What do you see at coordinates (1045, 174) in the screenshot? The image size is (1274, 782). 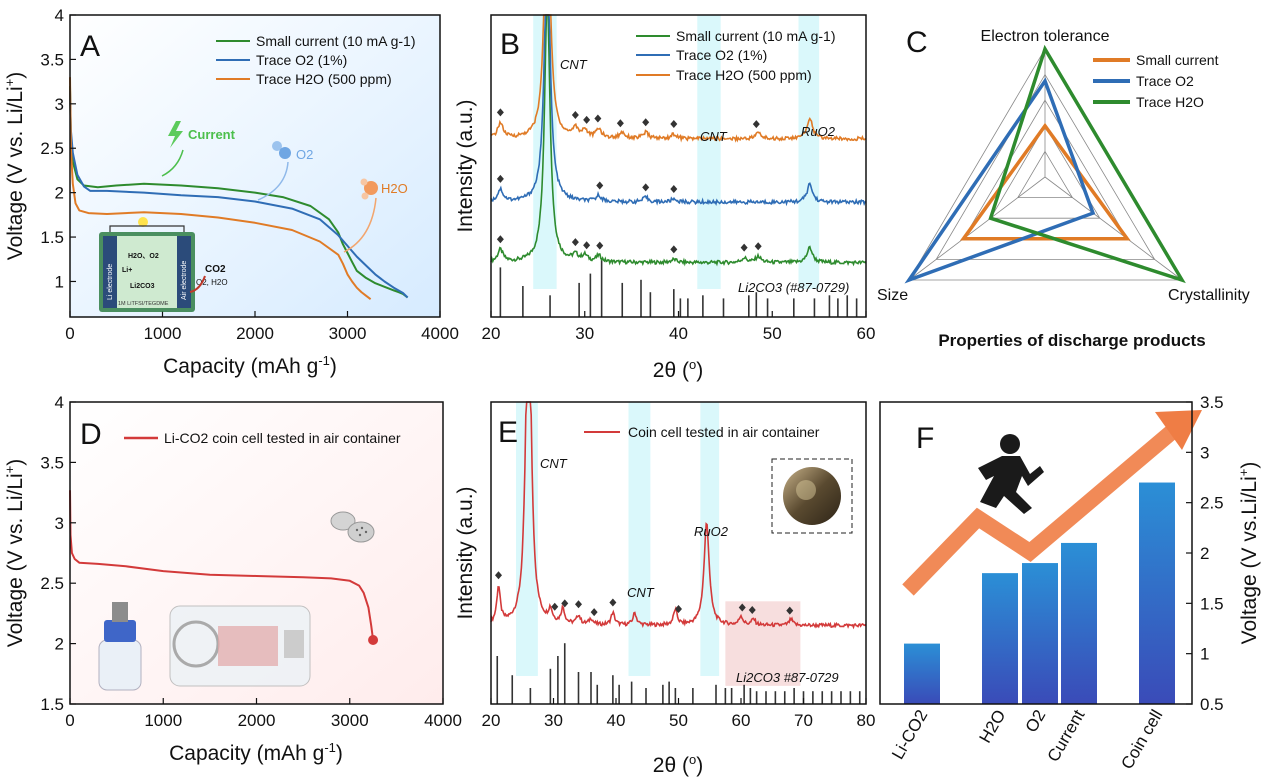 I see `radar-grid-ring` at bounding box center [1045, 174].